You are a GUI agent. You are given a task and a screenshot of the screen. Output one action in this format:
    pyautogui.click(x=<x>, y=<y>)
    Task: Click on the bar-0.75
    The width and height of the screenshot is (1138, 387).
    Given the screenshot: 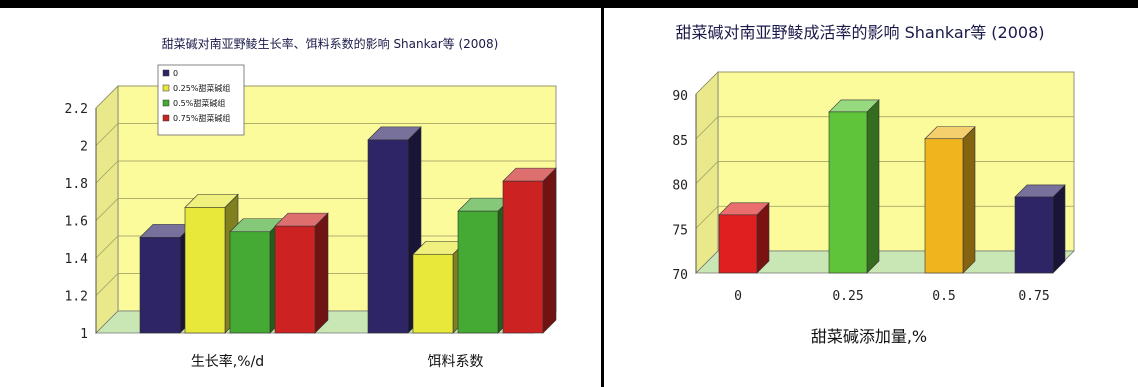 What is the action you would take?
    pyautogui.click(x=1040, y=229)
    